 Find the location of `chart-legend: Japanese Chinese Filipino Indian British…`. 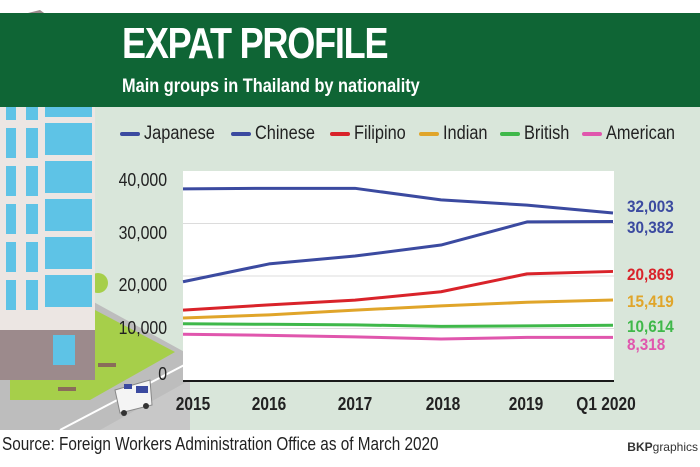

chart-legend: Japanese Chinese Filipino Indian British… is located at coordinates (405, 134).